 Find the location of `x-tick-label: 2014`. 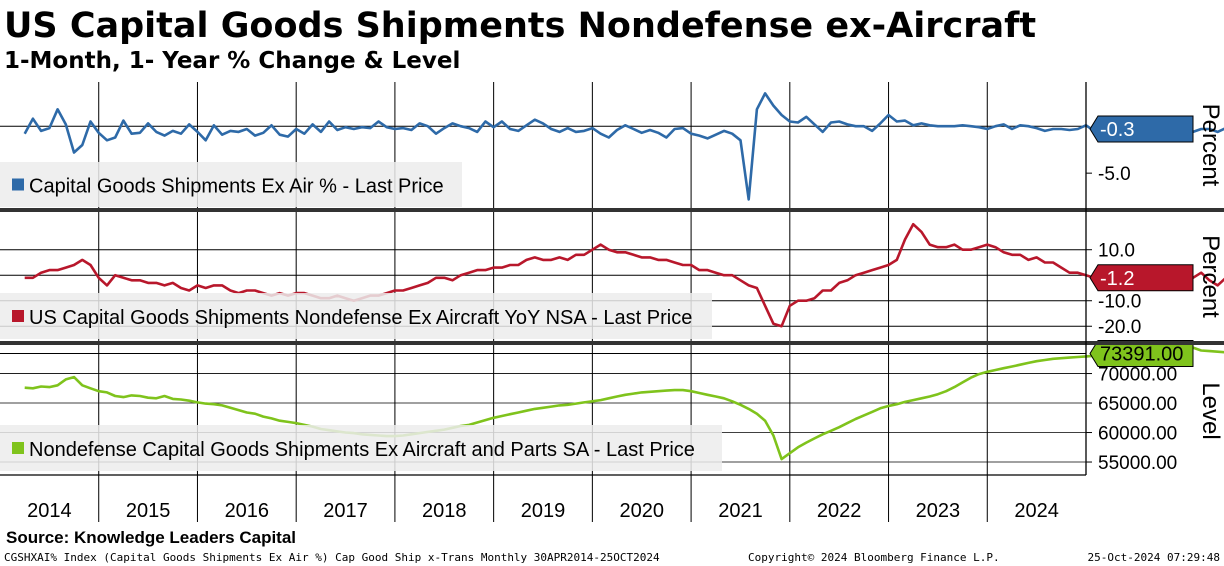

x-tick-label: 2014 is located at coordinates (49, 511).